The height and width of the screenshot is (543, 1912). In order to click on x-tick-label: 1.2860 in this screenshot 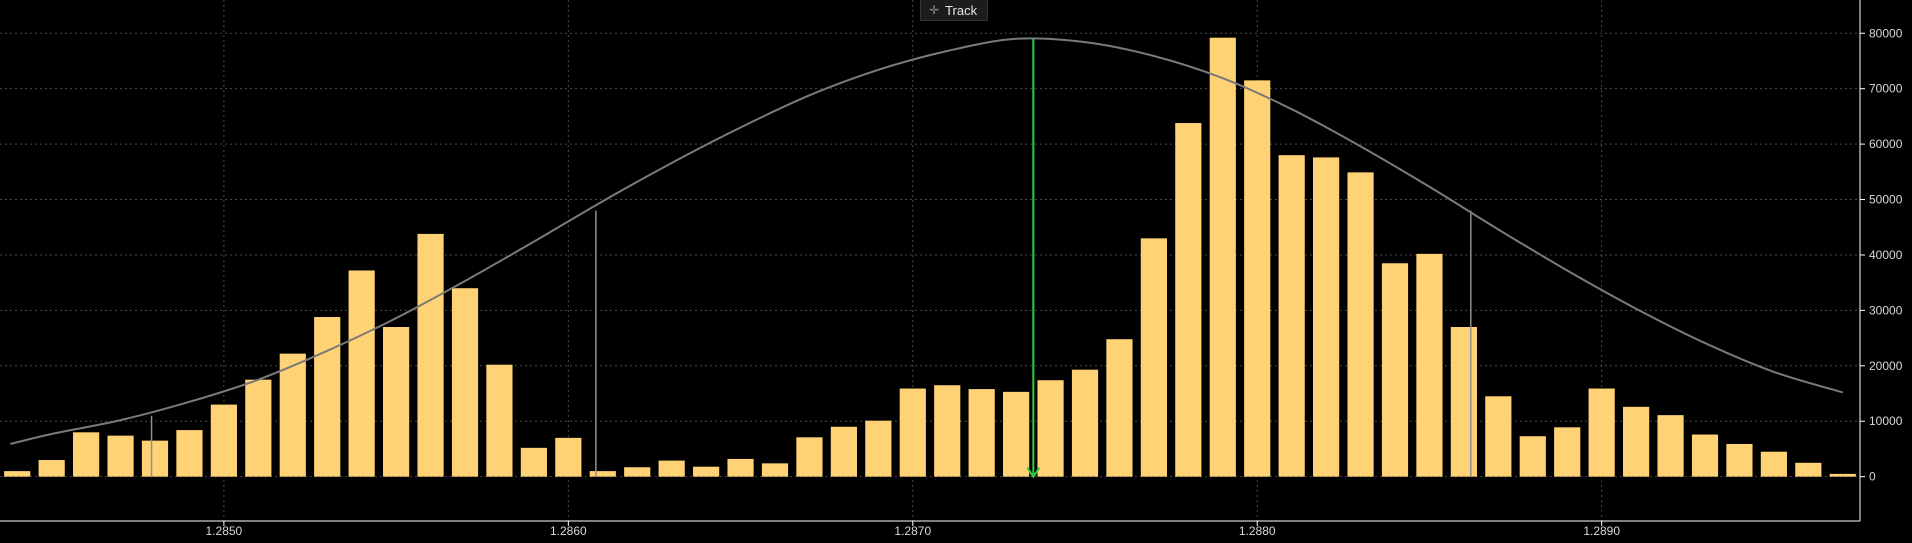, I will do `click(568, 531)`.